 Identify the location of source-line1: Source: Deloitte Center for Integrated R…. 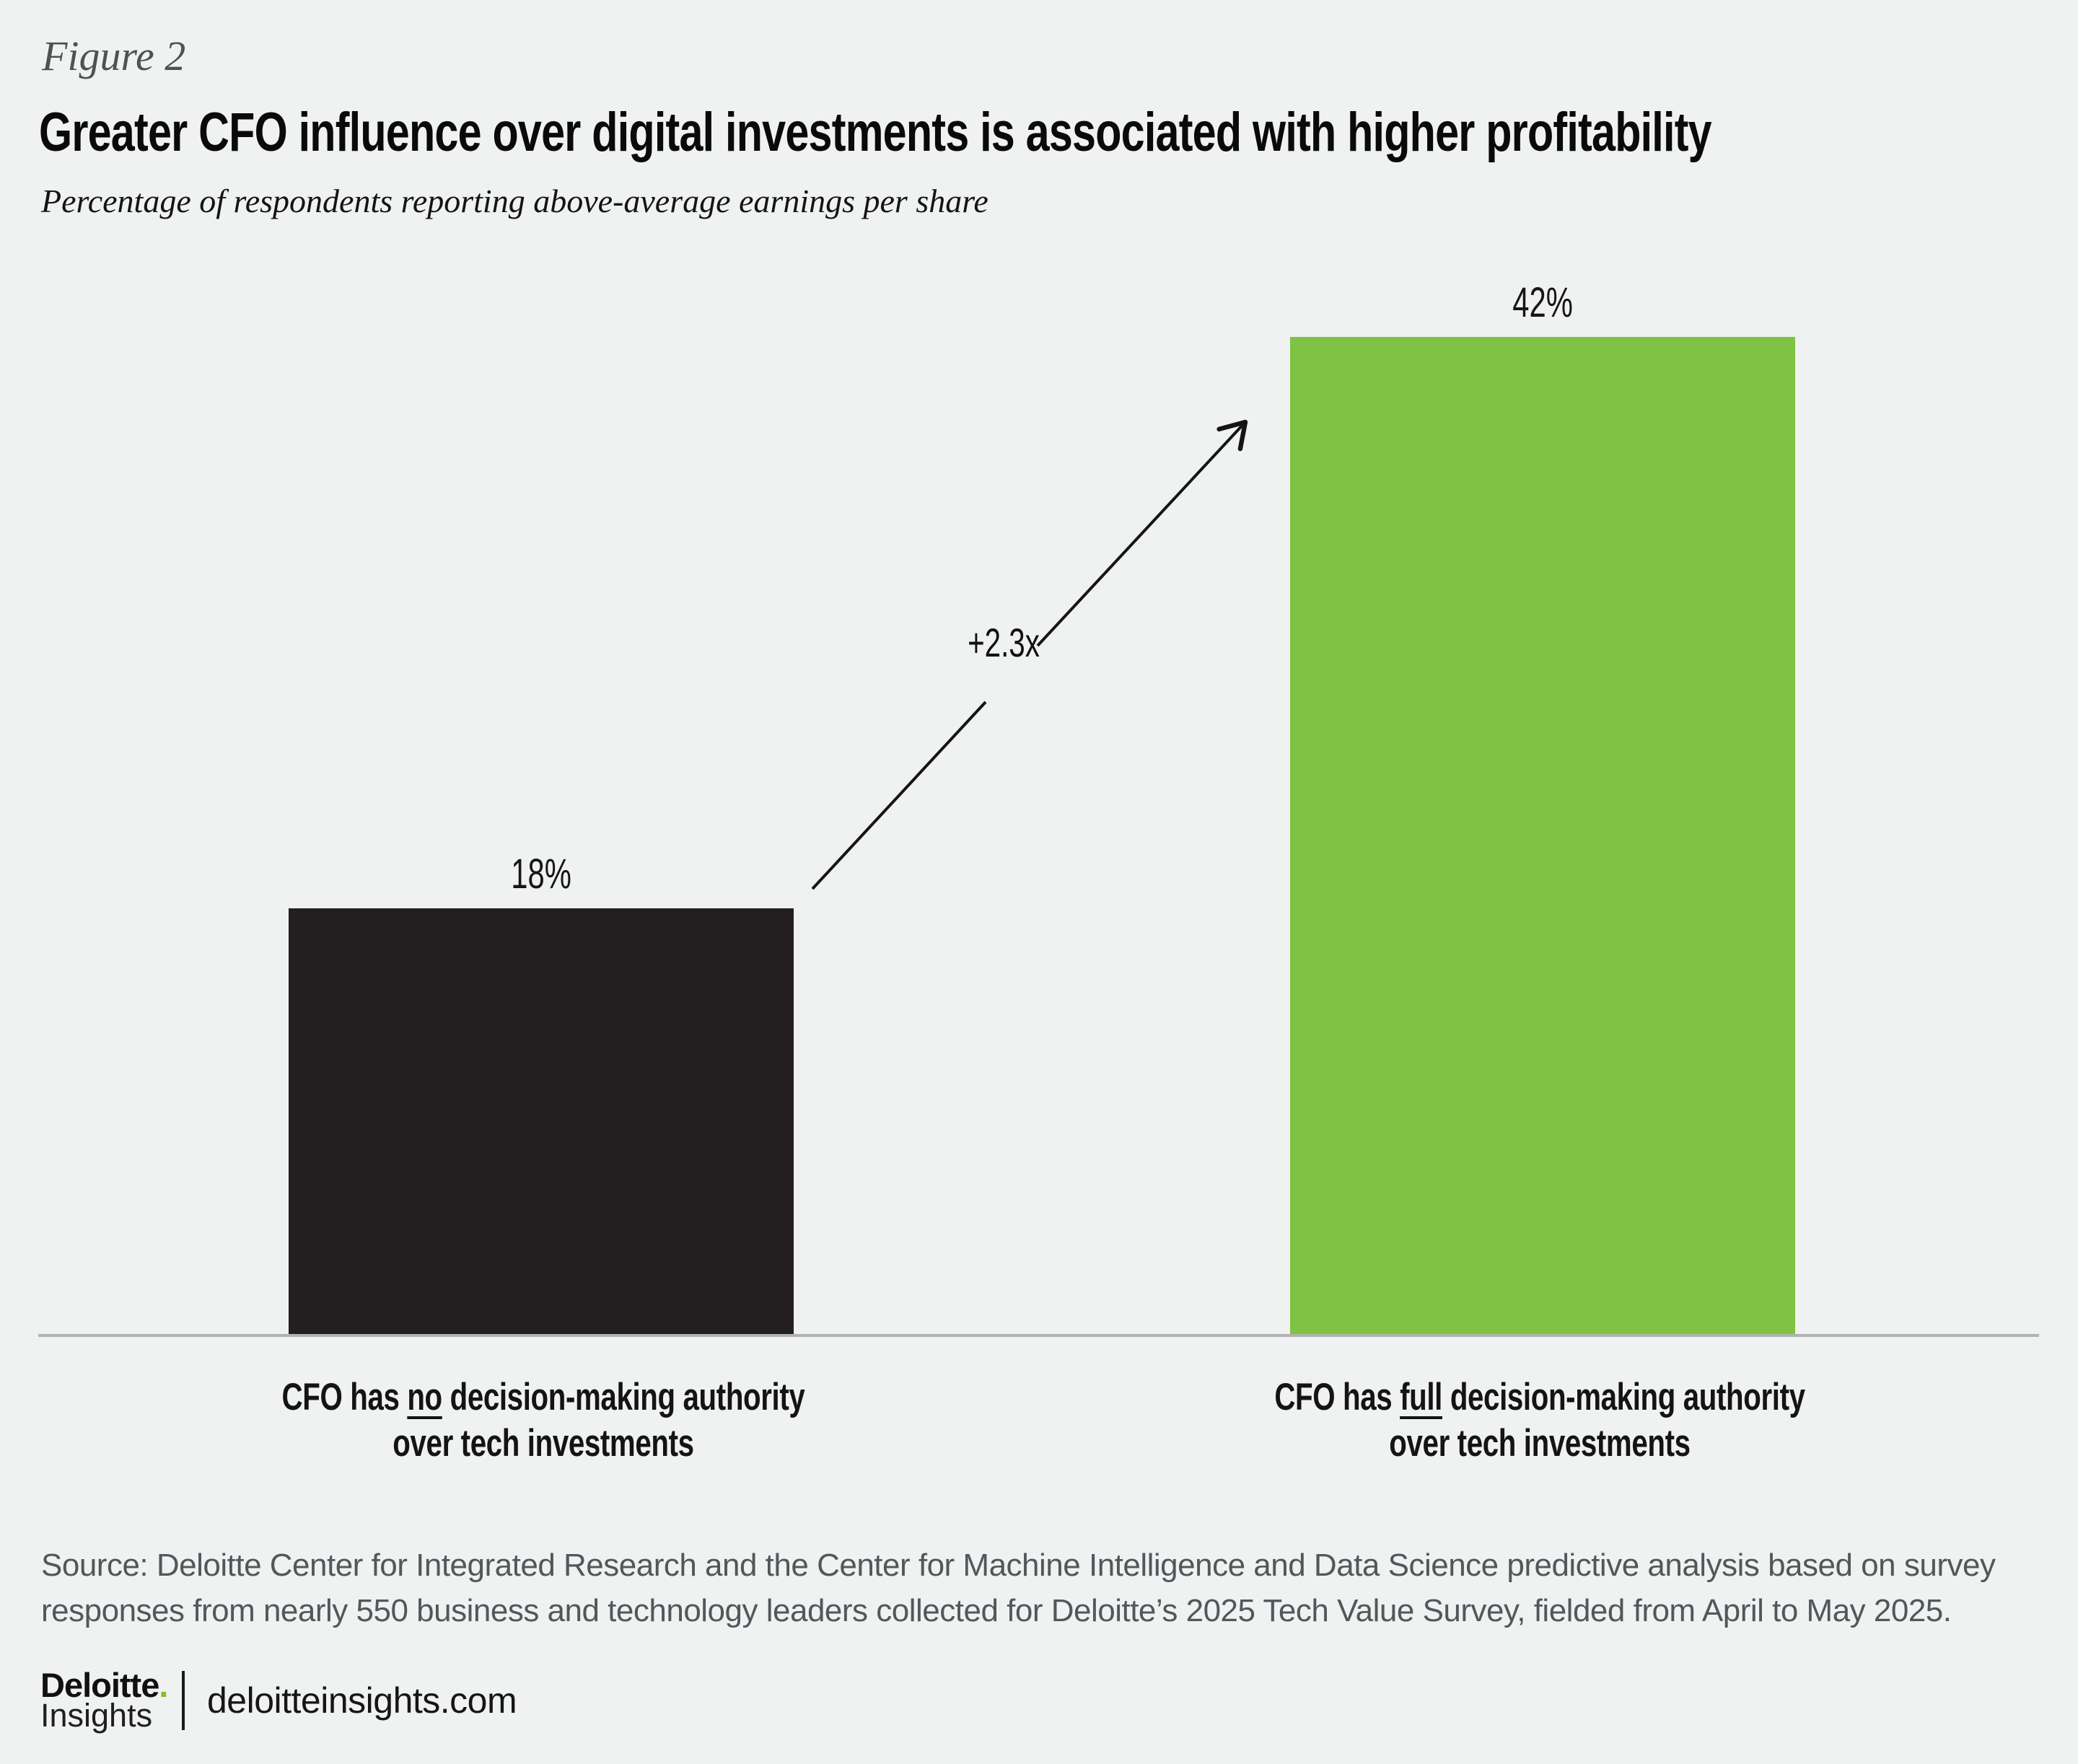
(1018, 1565).